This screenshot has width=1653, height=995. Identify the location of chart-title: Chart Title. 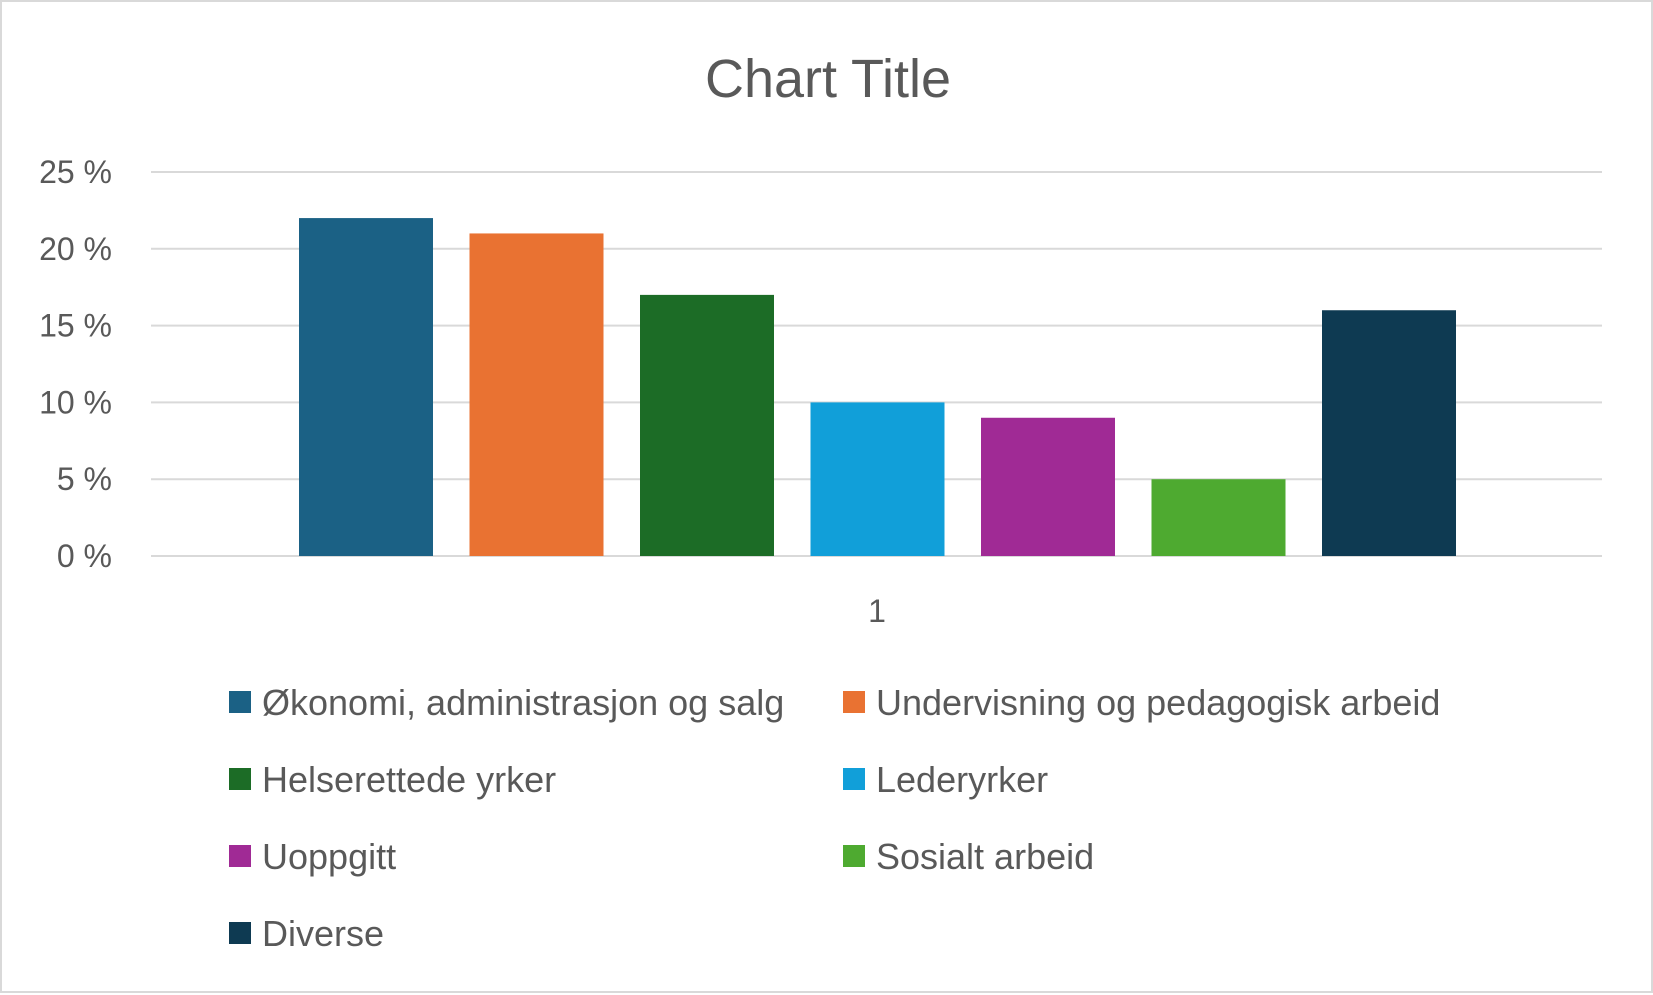
(828, 79).